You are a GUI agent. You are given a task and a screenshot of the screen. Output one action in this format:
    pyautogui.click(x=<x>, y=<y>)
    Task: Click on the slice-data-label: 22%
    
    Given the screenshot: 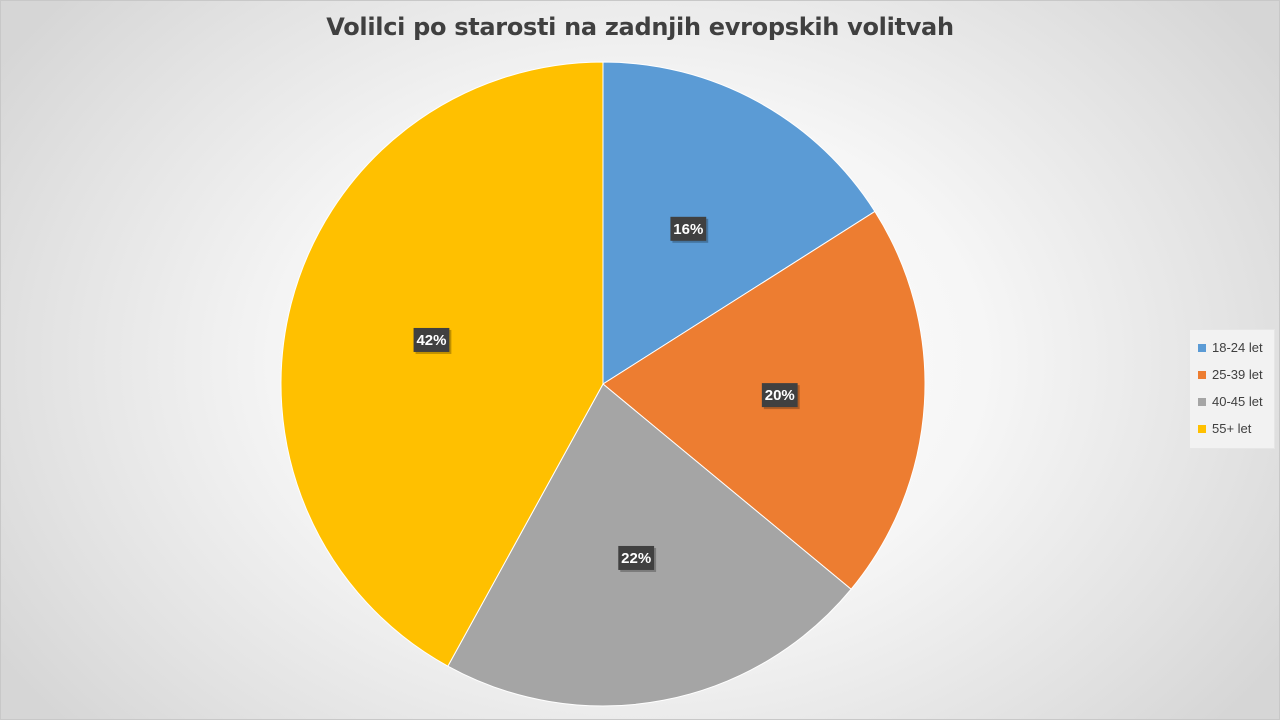 What is the action you would take?
    pyautogui.click(x=637, y=558)
    